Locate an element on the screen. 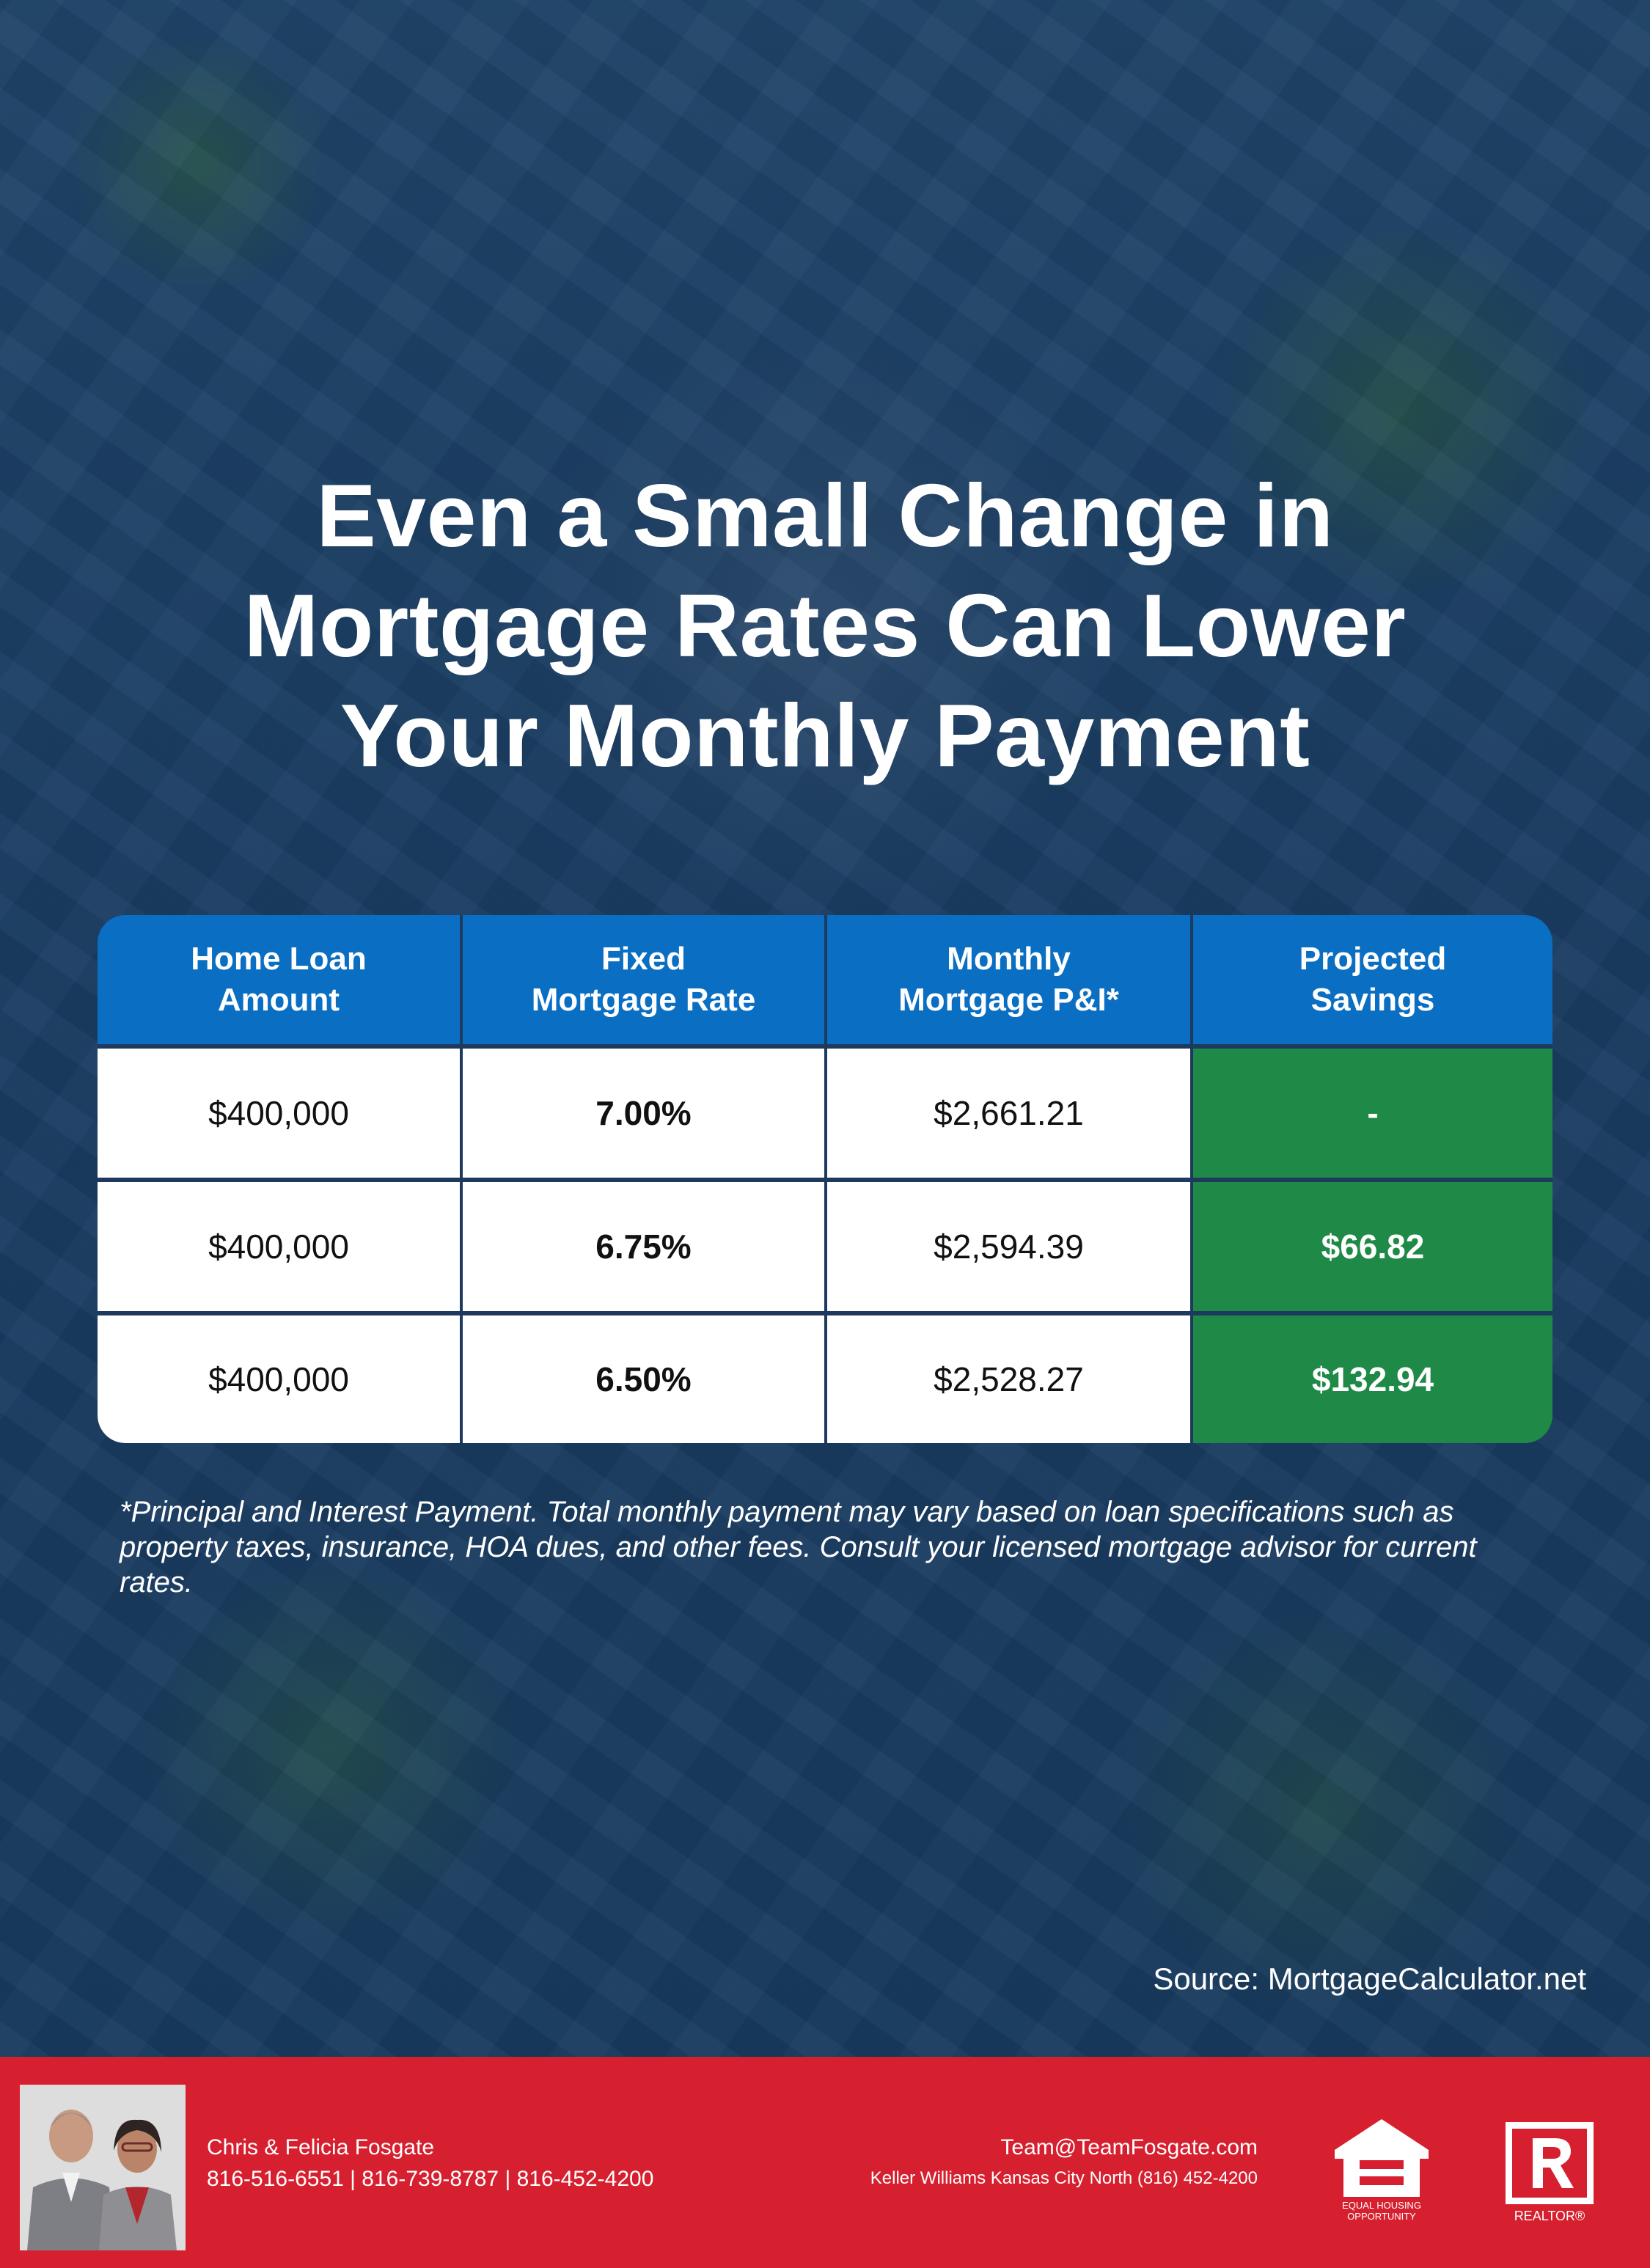  eho-text-1: EQUAL HOUSING is located at coordinates (1381, 2205).